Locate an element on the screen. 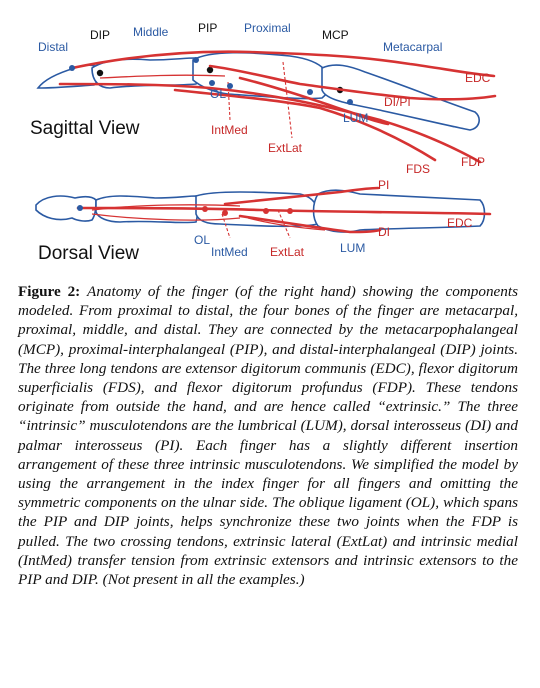 This screenshot has width=540, height=688. ol-ligament is located at coordinates (162, 76).